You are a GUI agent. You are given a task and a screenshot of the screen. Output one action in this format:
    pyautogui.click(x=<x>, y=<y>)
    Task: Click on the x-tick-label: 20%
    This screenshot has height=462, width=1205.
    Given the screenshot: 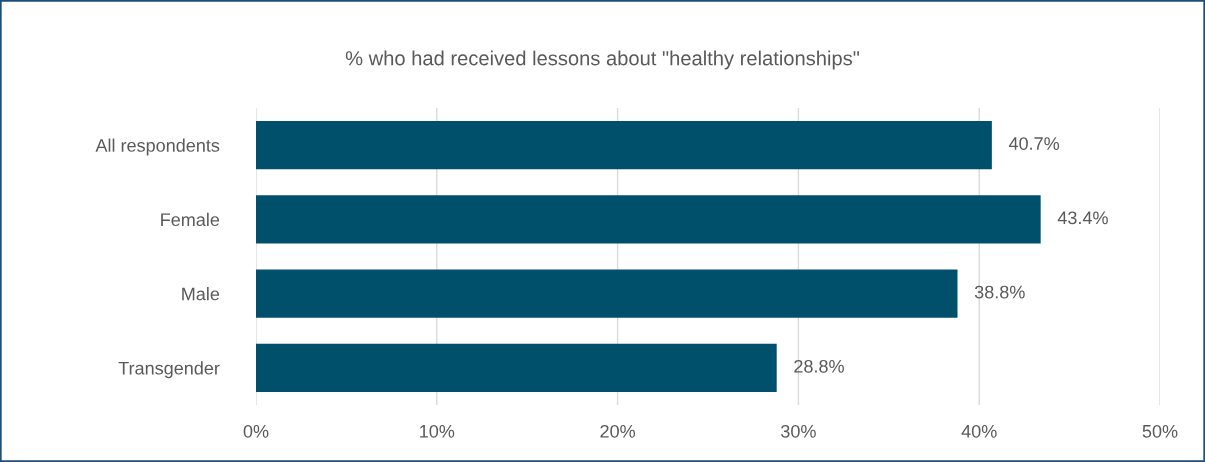 What is the action you would take?
    pyautogui.click(x=618, y=431)
    